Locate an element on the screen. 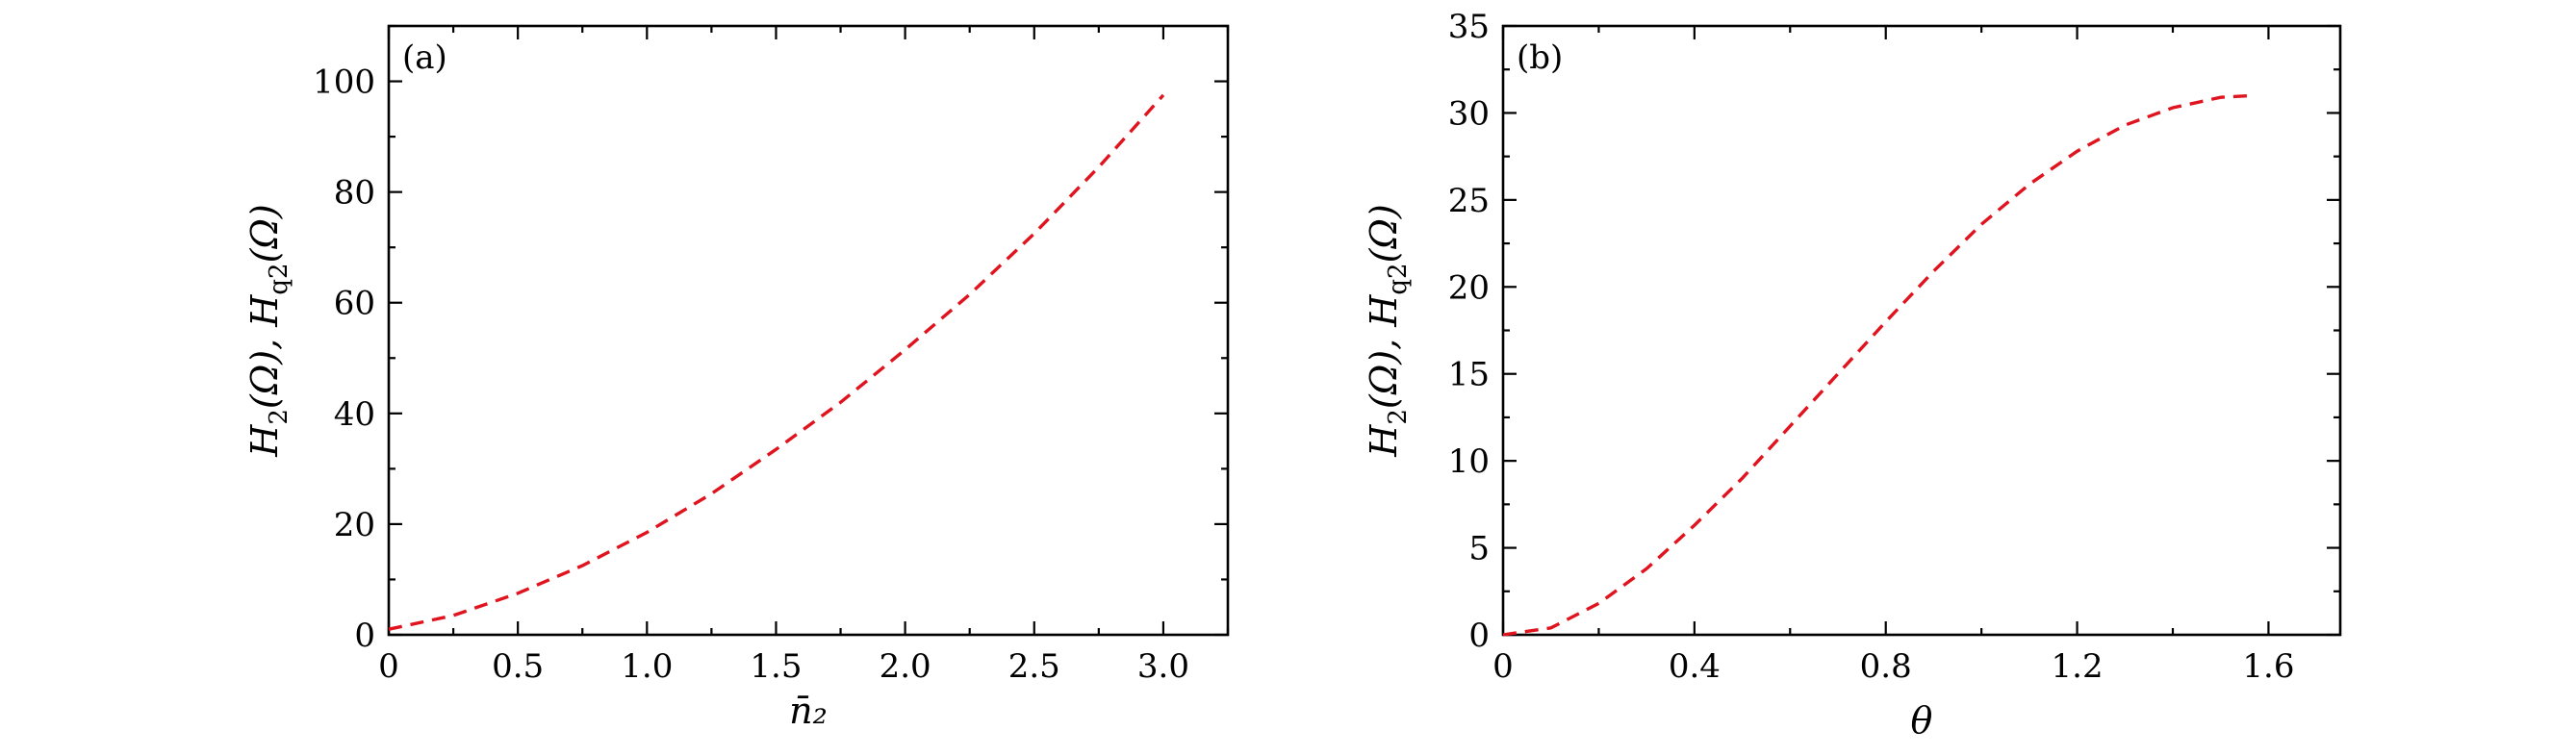 This screenshot has width=2576, height=756. panel-label: (a) is located at coordinates (424, 58).